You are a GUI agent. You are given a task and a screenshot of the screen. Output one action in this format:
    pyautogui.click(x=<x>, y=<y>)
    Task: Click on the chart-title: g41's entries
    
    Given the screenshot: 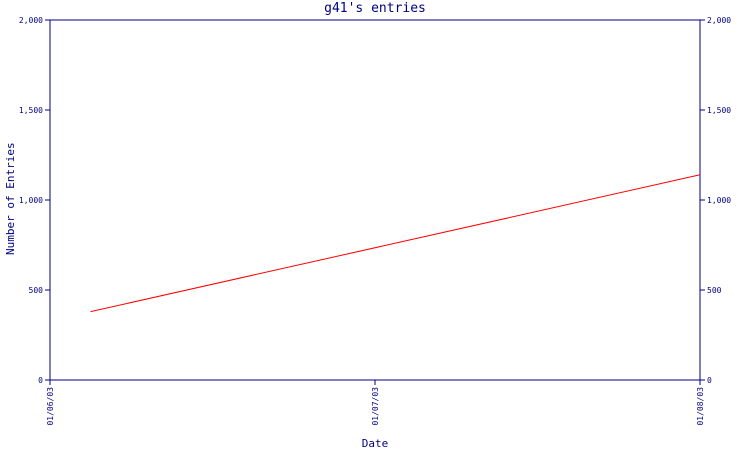 What is the action you would take?
    pyautogui.click(x=375, y=8)
    